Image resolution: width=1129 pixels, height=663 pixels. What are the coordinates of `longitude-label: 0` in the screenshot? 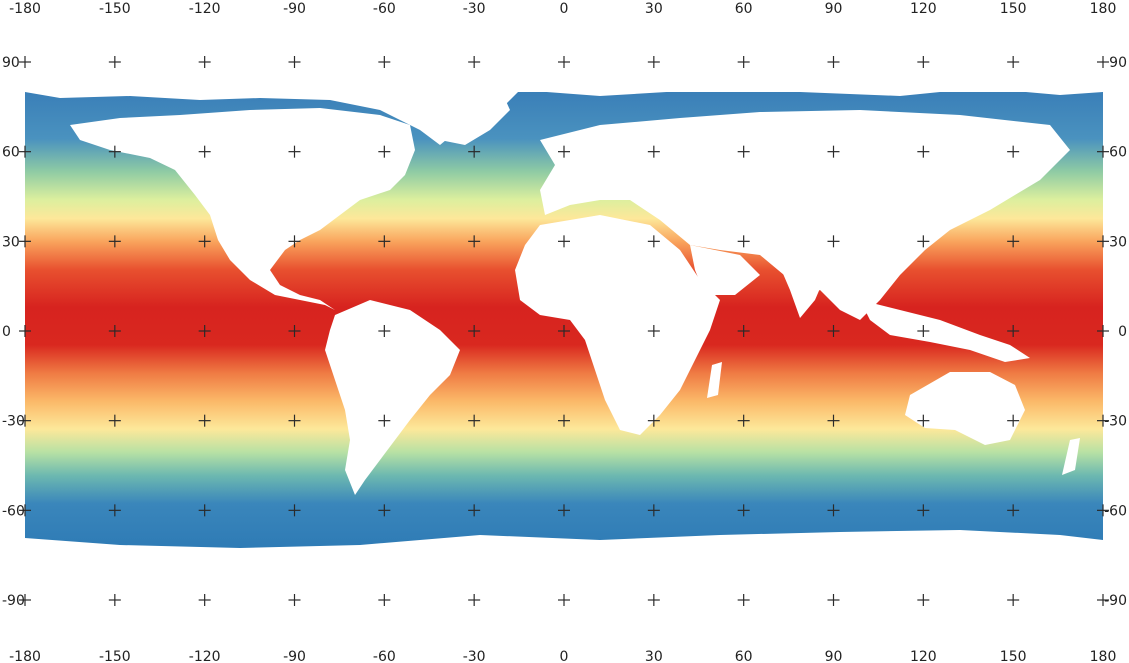 It's located at (564, 9).